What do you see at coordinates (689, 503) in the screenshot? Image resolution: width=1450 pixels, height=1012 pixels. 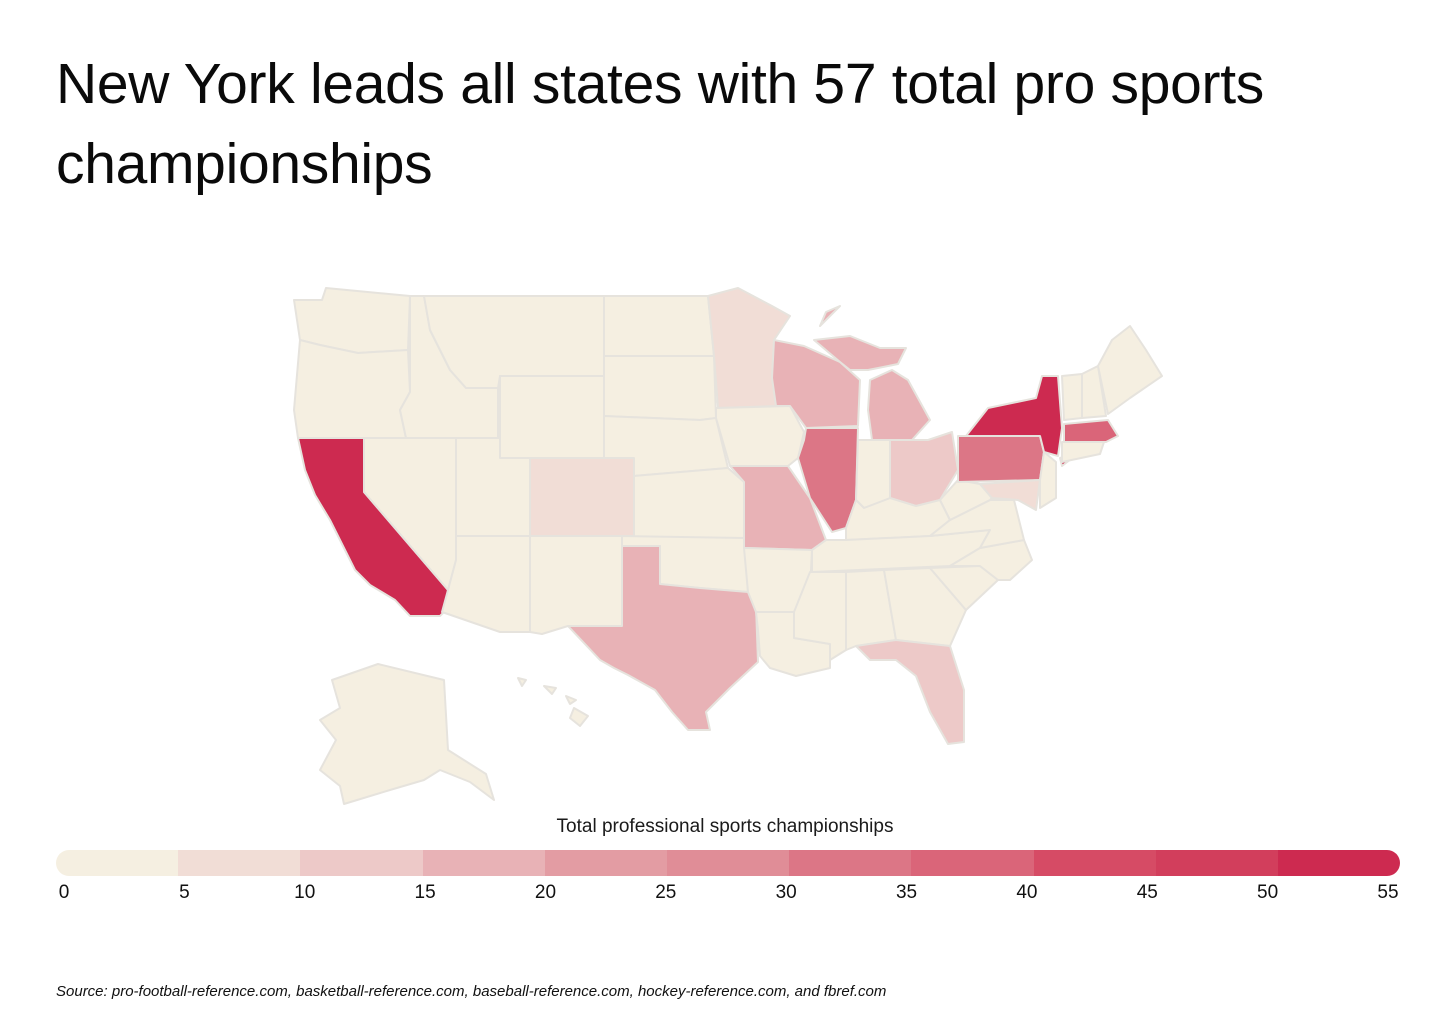 I see `state-kansas` at bounding box center [689, 503].